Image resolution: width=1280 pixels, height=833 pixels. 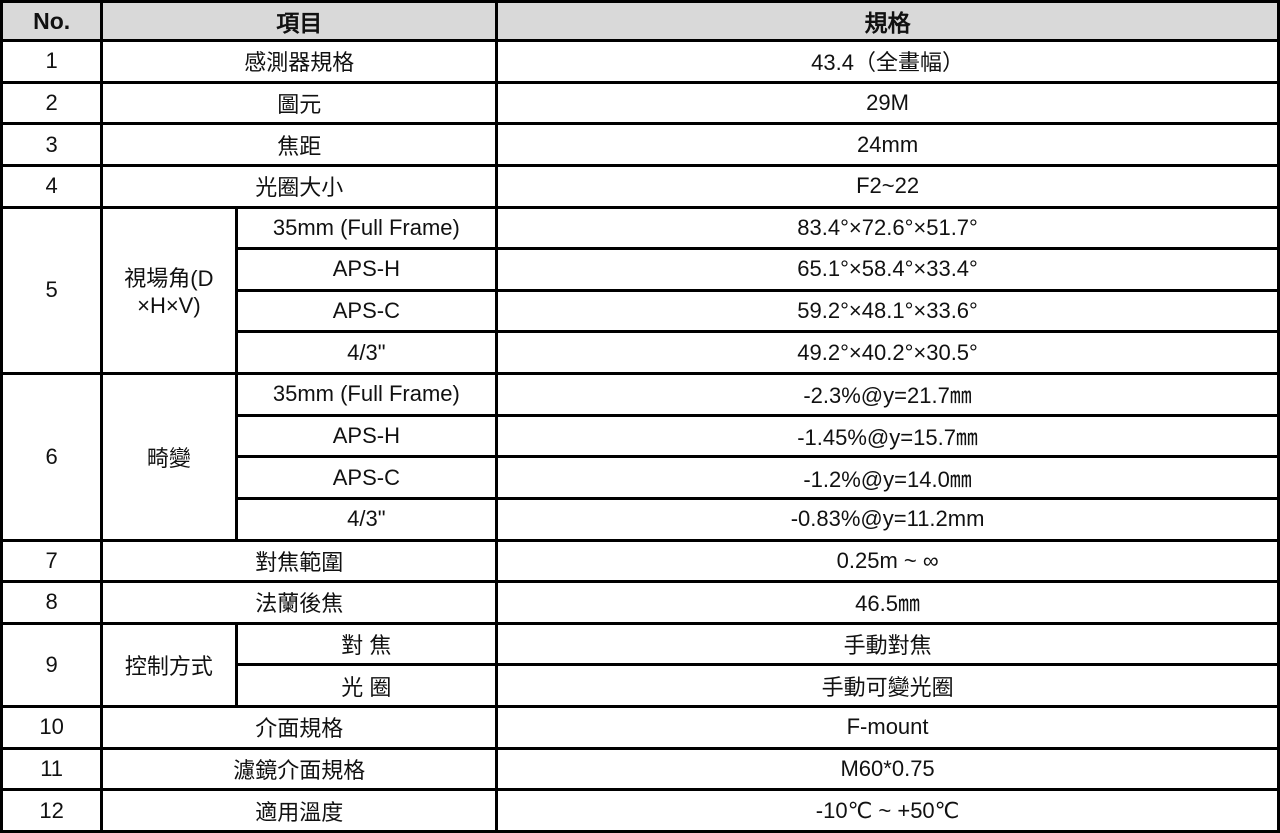 What do you see at coordinates (887, 186) in the screenshot?
I see `row-4-spec: F2~22` at bounding box center [887, 186].